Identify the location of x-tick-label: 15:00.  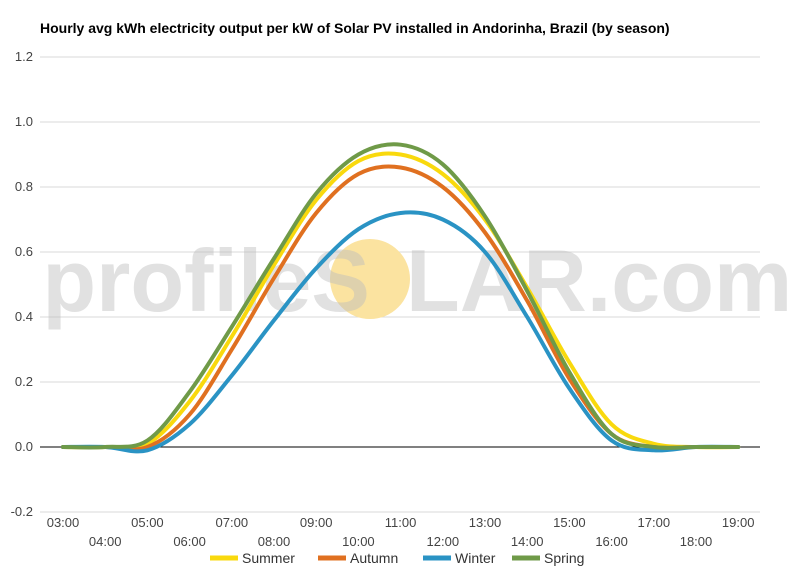
(569, 522).